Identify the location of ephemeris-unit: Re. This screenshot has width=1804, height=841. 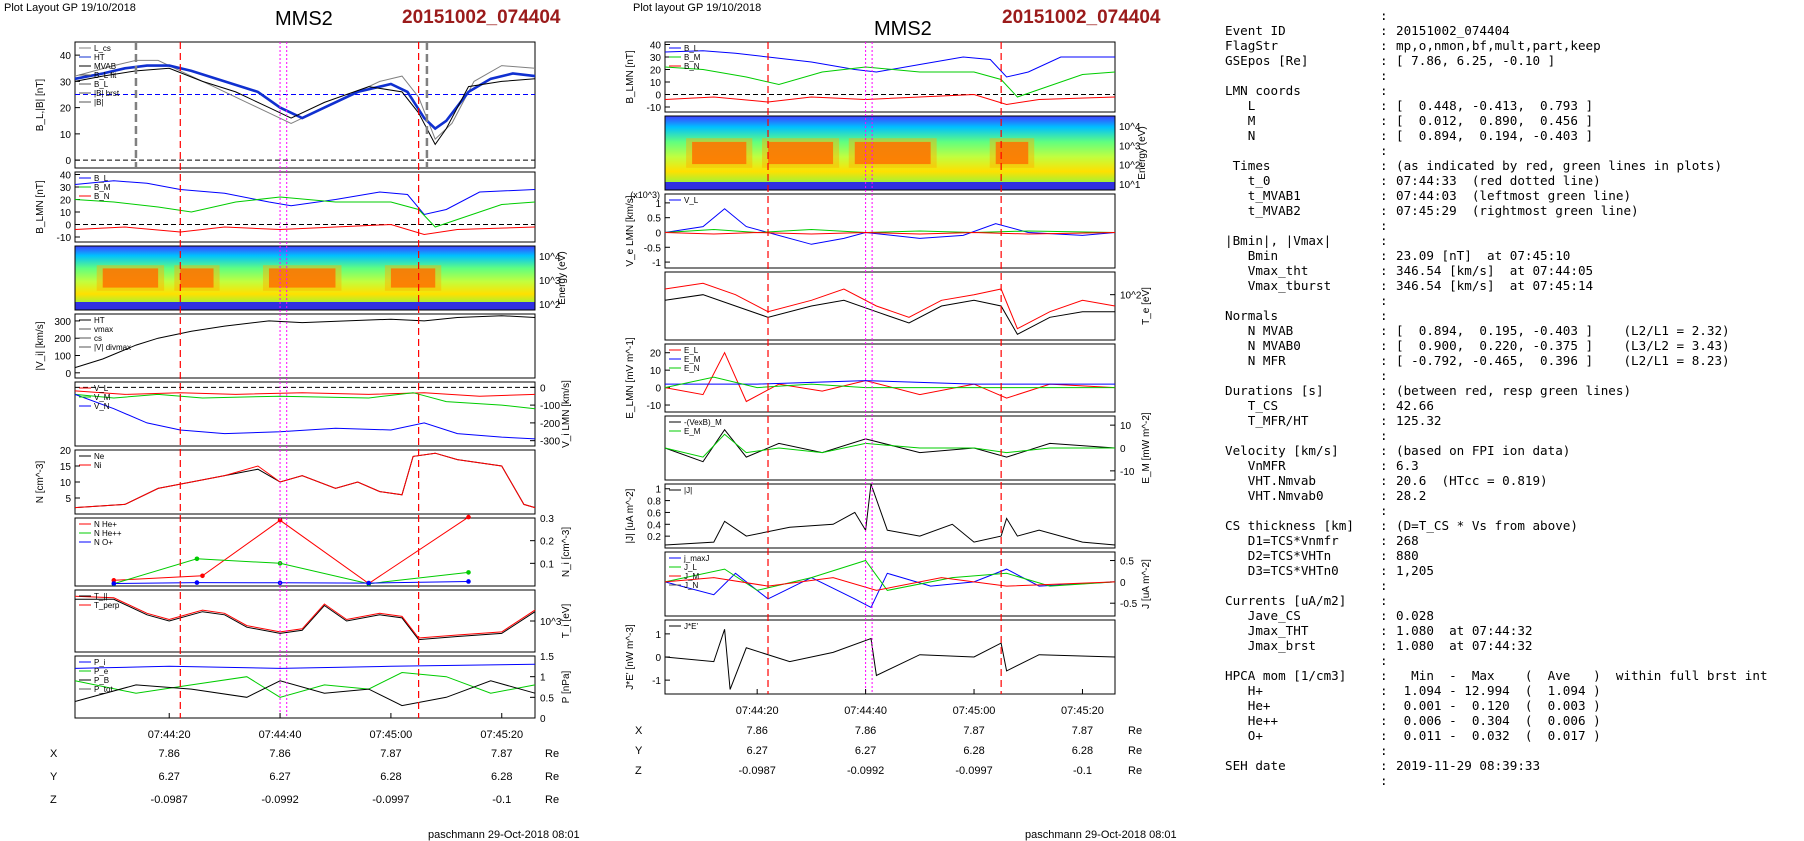
(552, 777).